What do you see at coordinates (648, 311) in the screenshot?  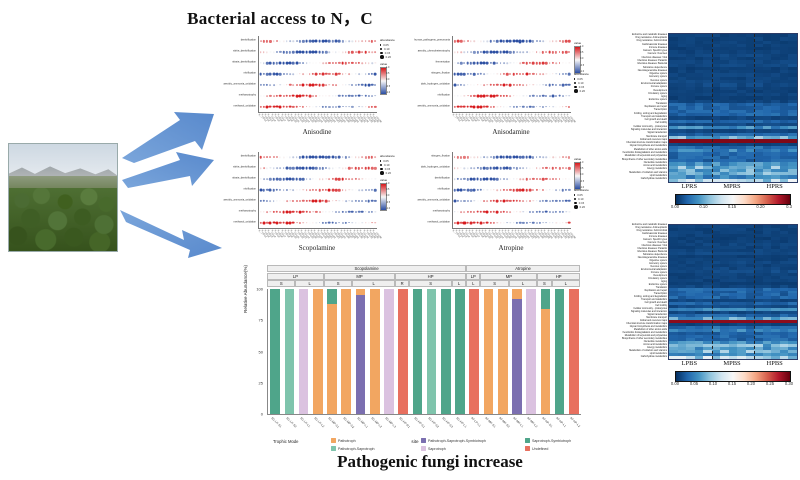 I see `heatmap-row-label: Signaling molecules and interaction` at bounding box center [648, 311].